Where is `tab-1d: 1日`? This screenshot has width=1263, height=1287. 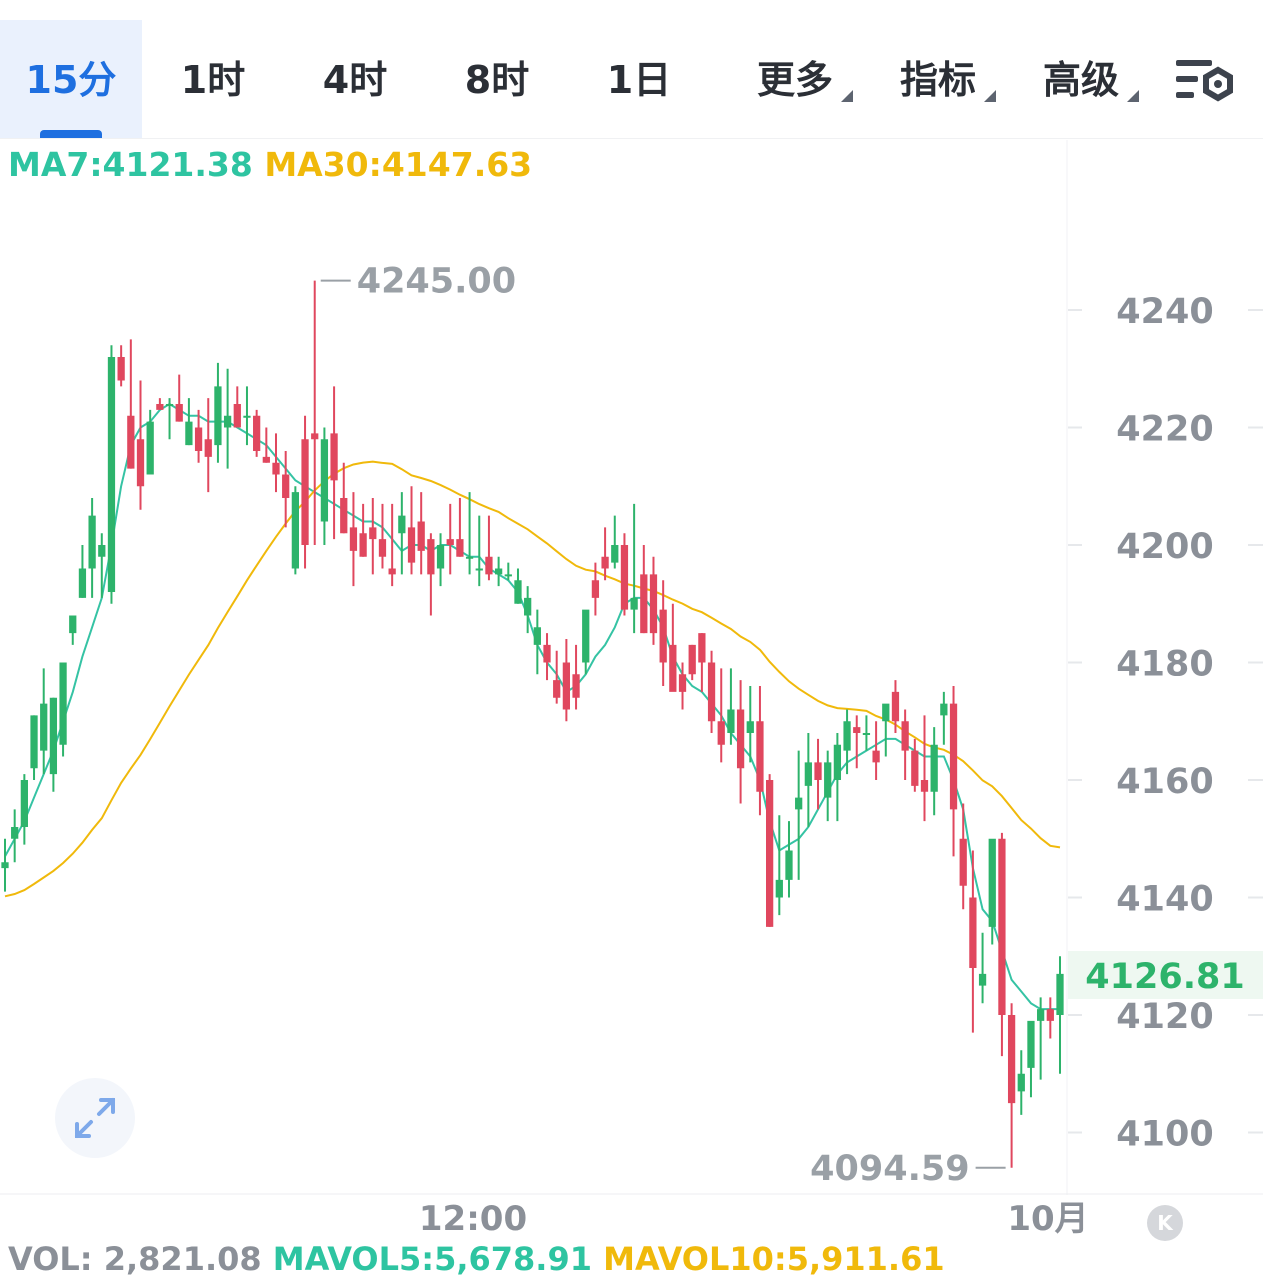 tab-1d: 1日 is located at coordinates (639, 79).